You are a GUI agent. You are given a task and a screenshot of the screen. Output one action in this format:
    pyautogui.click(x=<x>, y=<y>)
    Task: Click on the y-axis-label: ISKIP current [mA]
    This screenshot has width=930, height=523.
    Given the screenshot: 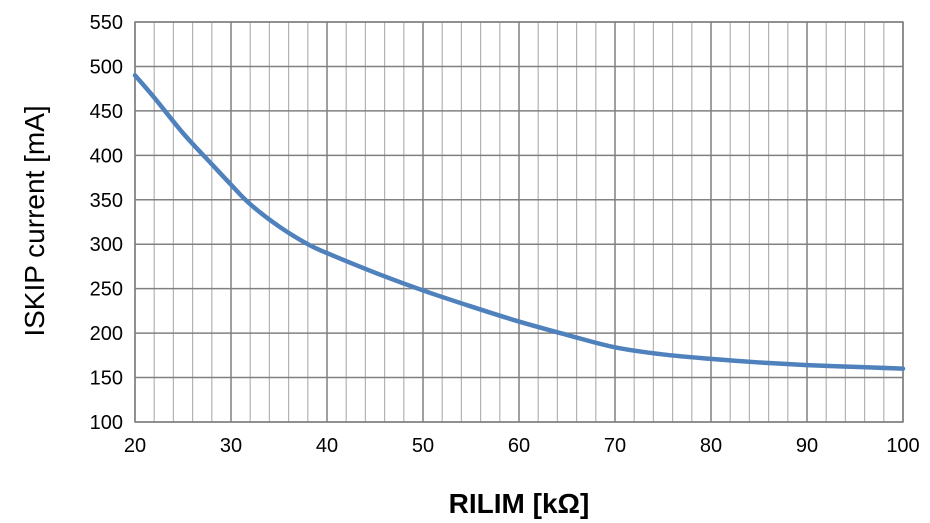 What is the action you would take?
    pyautogui.click(x=34, y=220)
    